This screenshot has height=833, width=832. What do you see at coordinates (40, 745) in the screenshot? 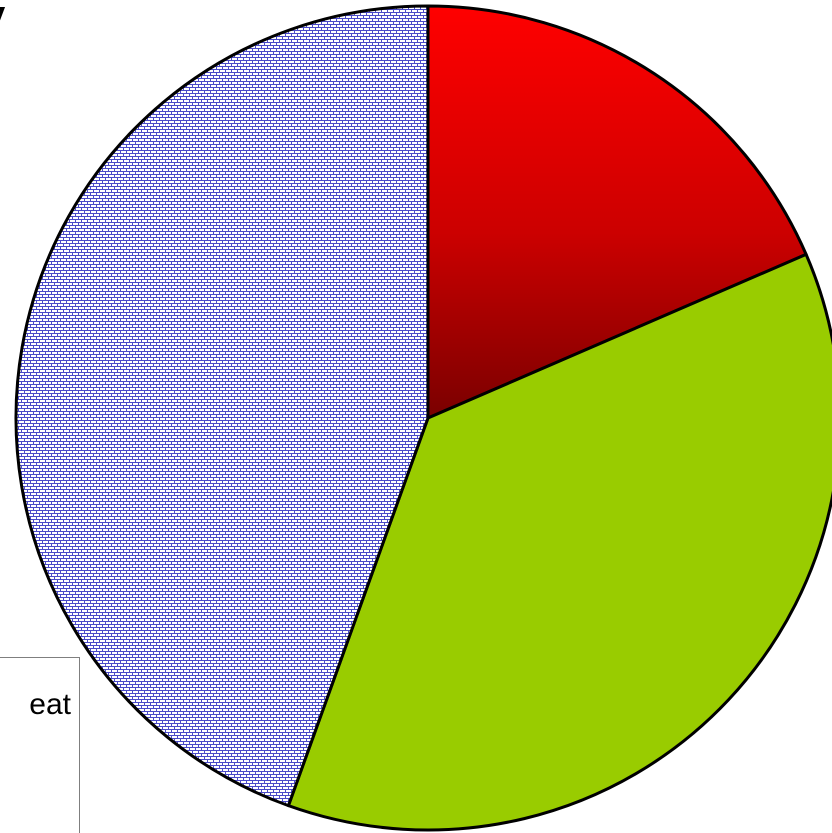
I see `legend: eat` at bounding box center [40, 745].